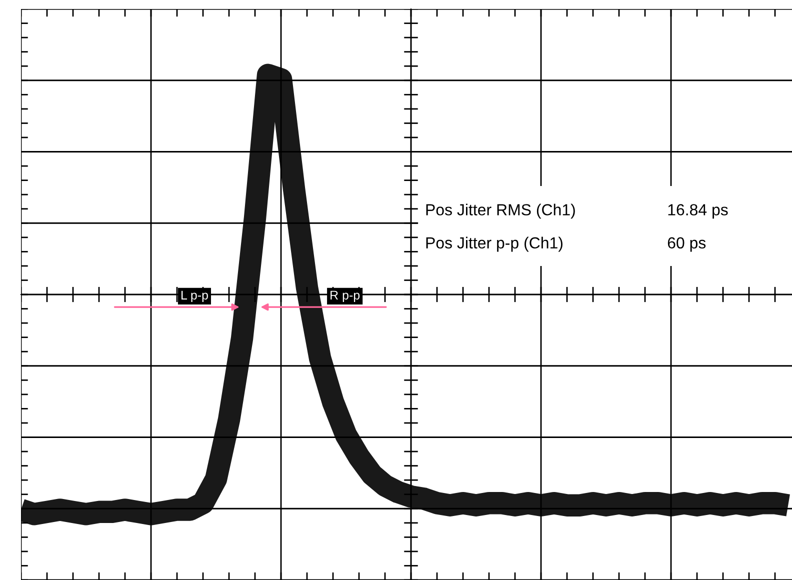 Image resolution: width=792 pixels, height=580 pixels. What do you see at coordinates (494, 244) in the screenshot?
I see `annotation: Pos Jitter p-p (Ch1)` at bounding box center [494, 244].